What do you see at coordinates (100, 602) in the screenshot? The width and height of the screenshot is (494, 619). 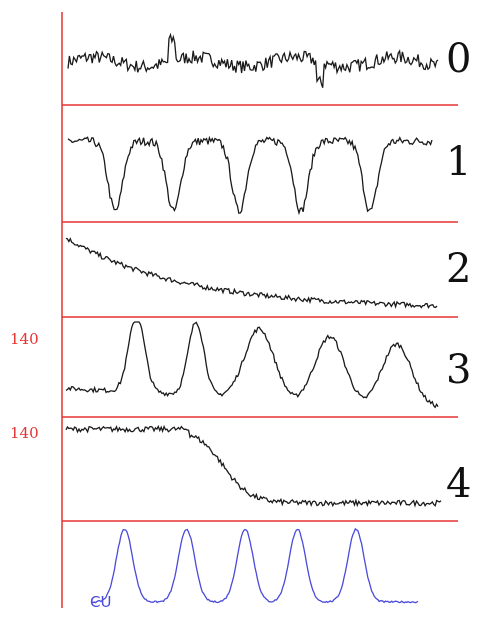 I see `contraction-label: CU` at bounding box center [100, 602].